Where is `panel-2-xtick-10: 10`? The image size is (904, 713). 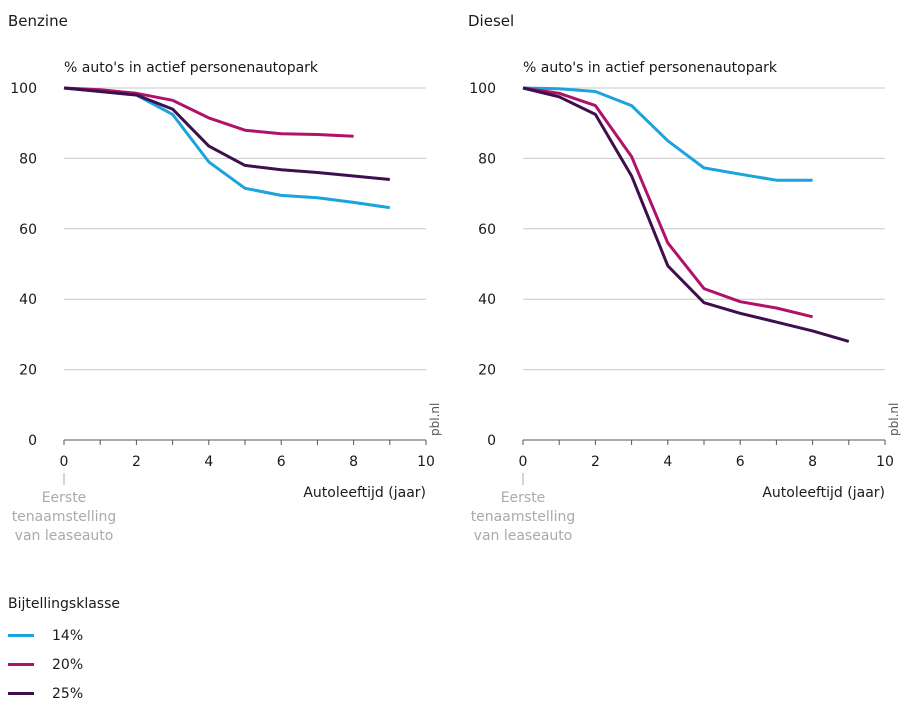
panel-2-xtick-10: 10 is located at coordinates (885, 462).